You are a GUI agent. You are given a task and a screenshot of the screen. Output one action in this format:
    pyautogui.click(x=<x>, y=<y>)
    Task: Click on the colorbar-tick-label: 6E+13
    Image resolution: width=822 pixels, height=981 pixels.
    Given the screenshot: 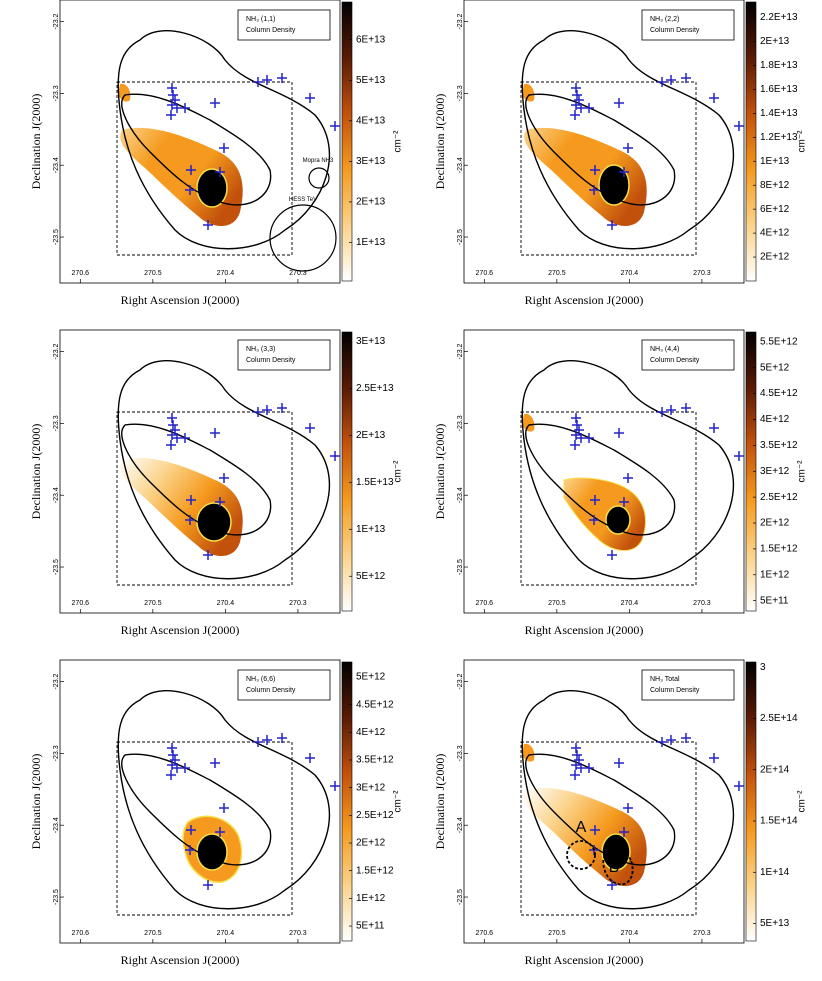 What is the action you would take?
    pyautogui.click(x=371, y=39)
    